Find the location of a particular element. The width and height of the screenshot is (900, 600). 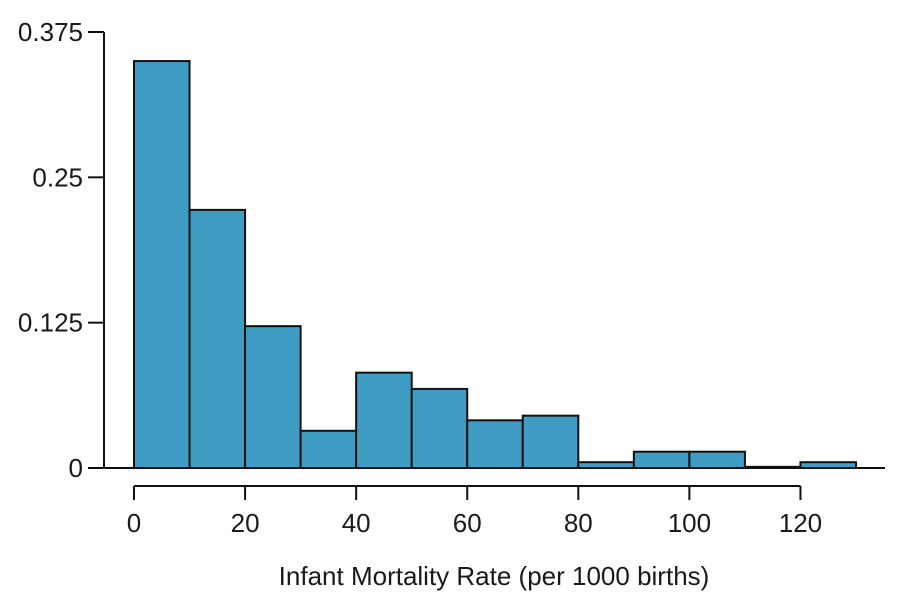

x-tick-label: 20 is located at coordinates (245, 523).